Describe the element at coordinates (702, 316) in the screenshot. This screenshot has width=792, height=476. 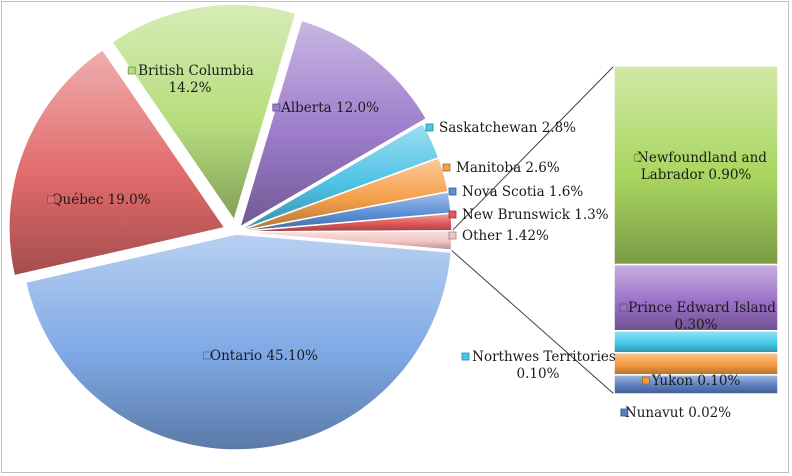
I see `data-label-prince-edward-island: Prince Edward Island 0.30%` at that location.